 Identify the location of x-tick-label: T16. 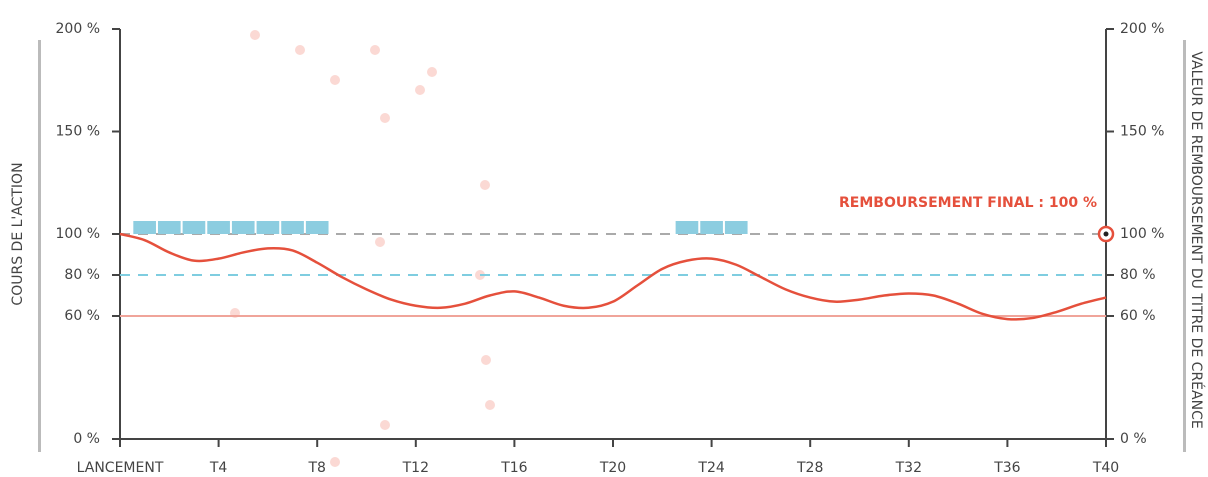
(513, 468).